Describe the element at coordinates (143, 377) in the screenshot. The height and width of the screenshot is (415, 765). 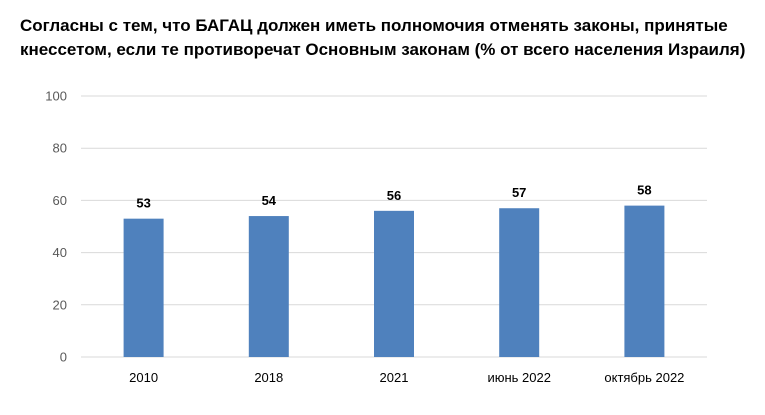
I see `x-tick-label: 2010` at that location.